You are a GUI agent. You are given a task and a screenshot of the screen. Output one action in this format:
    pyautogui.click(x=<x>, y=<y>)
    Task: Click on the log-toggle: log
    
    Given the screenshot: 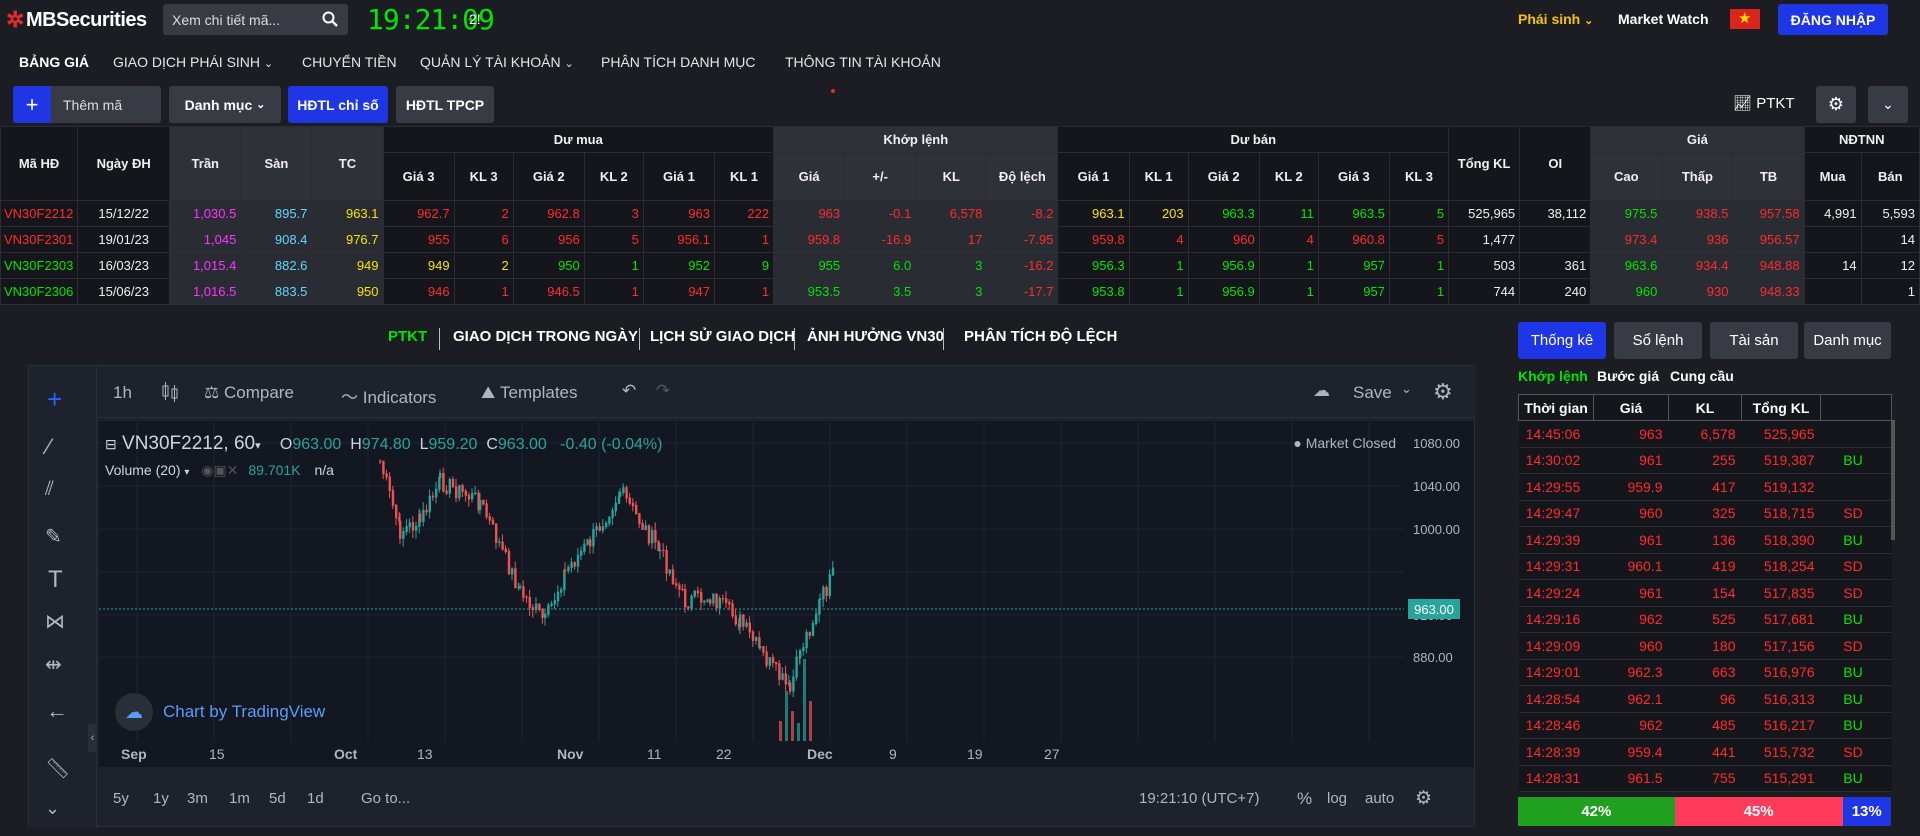 What is the action you would take?
    pyautogui.click(x=1337, y=798)
    